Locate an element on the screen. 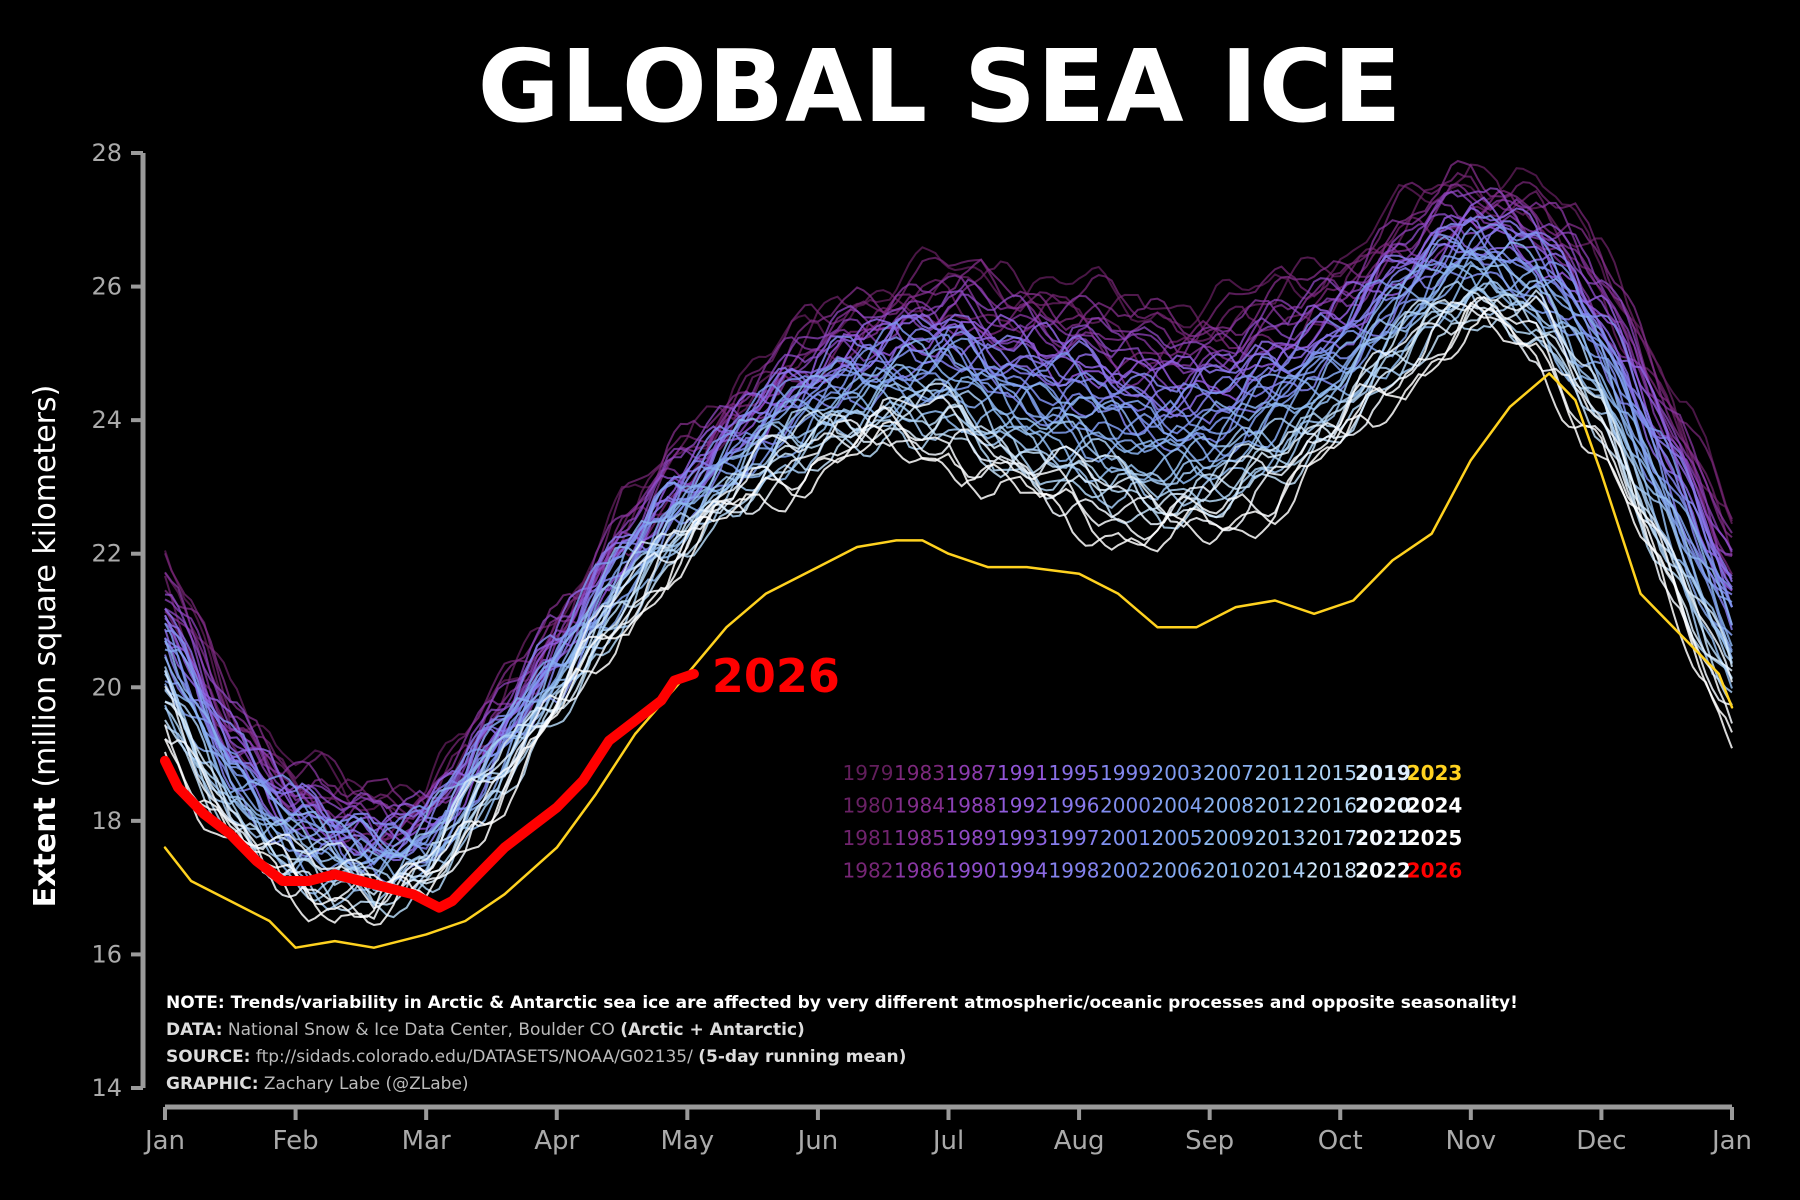 The height and width of the screenshot is (1200, 1800). y-axis-label: Extent (million square kilometers) is located at coordinates (45, 646).